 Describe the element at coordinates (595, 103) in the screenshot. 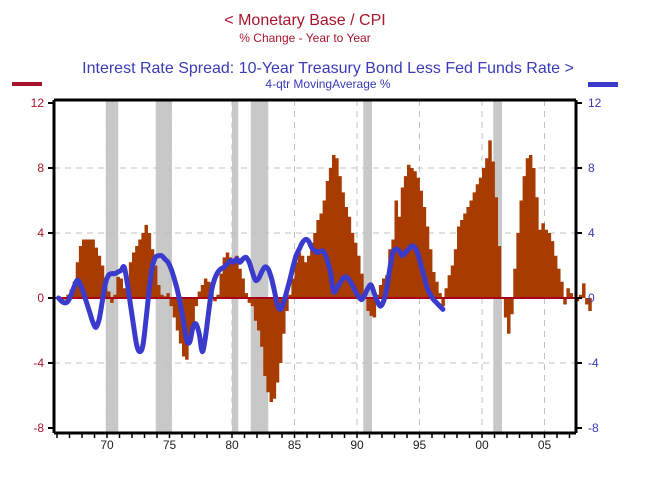

I see `right-tick-label: 12` at that location.